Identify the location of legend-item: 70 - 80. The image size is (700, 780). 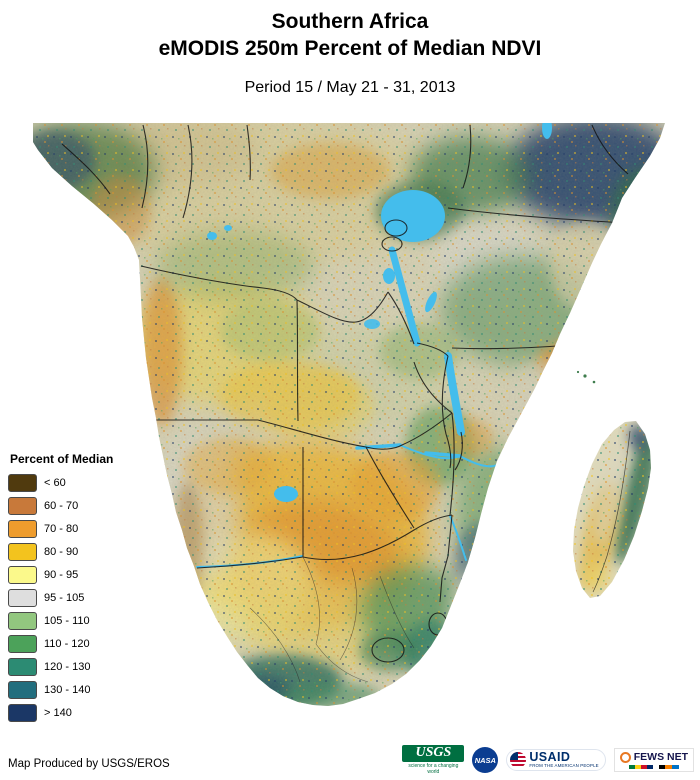
(68, 528).